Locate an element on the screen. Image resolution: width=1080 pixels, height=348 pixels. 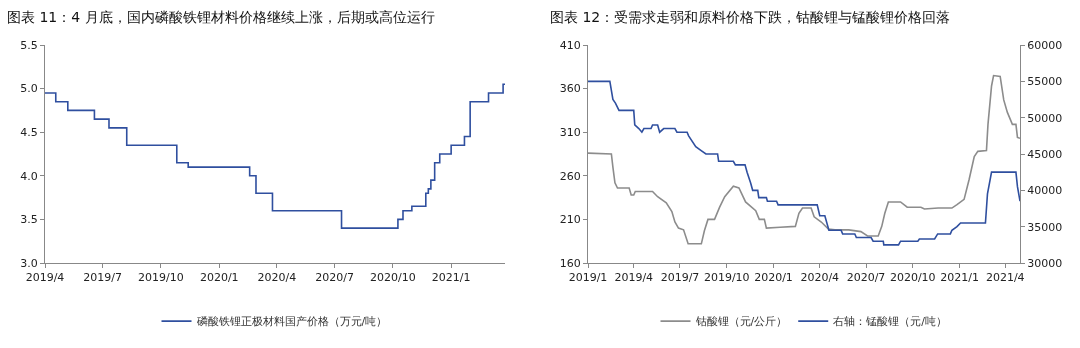
y2-tick-label: 35000 is located at coordinates (1045, 227).